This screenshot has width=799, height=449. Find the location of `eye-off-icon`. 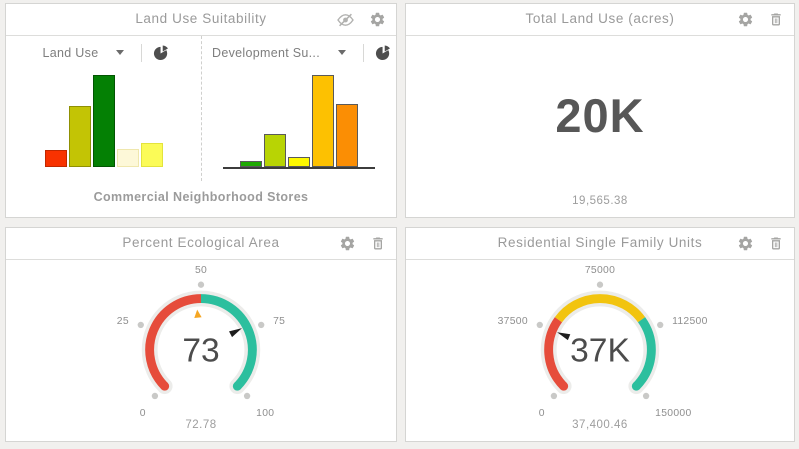

eye-off-icon is located at coordinates (345, 20).